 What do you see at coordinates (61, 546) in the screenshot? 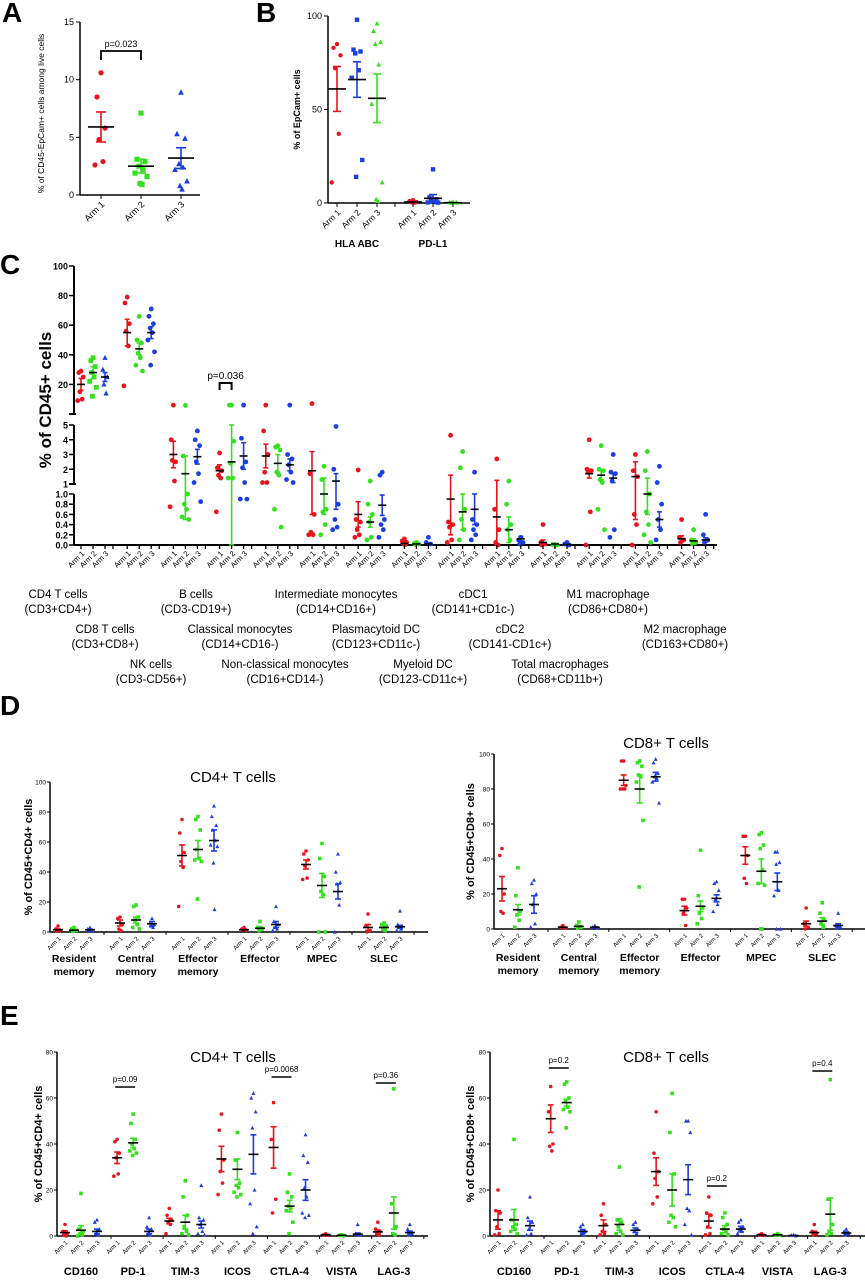
I see `y-tick-label: 0.0` at bounding box center [61, 546].